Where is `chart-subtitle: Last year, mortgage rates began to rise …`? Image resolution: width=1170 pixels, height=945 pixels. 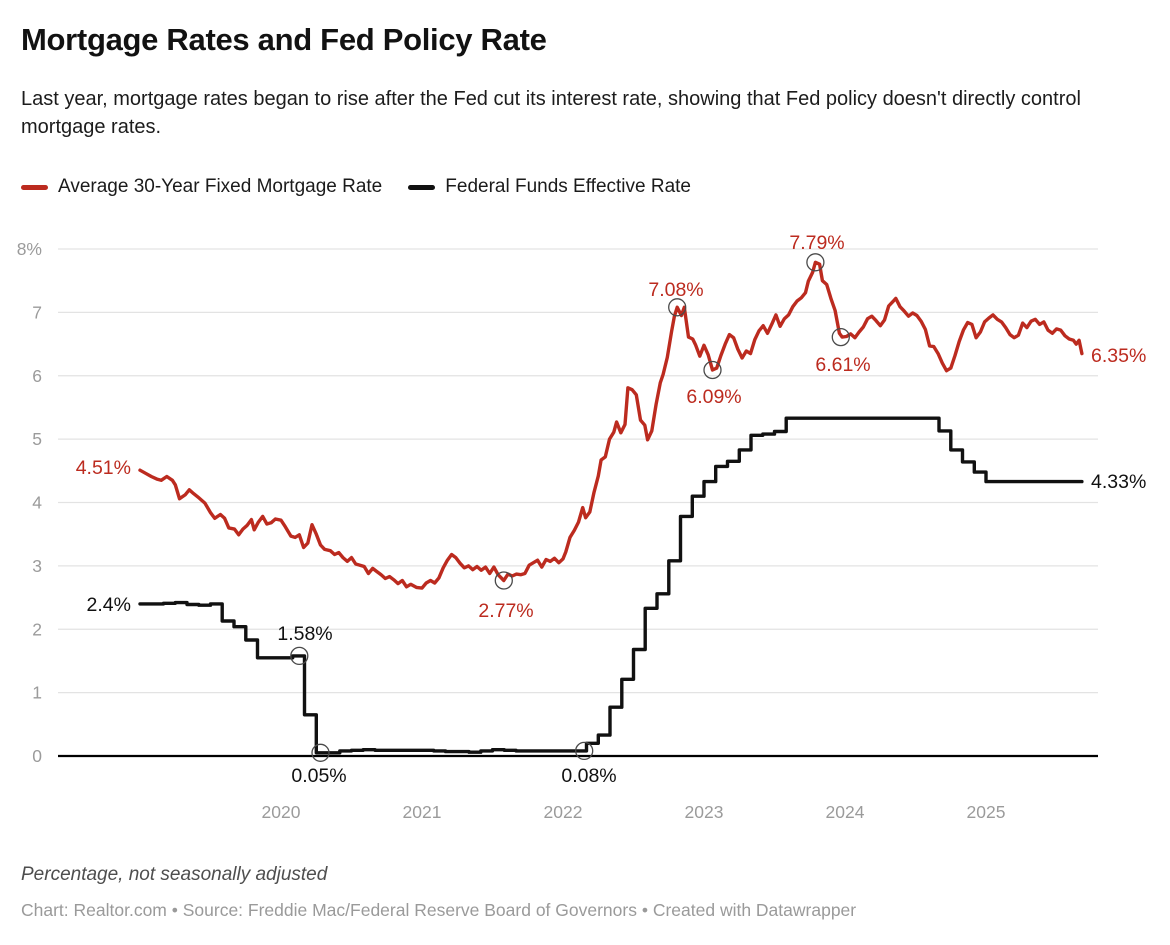 chart-subtitle: Last year, mortgage rates began to rise … is located at coordinates (551, 113).